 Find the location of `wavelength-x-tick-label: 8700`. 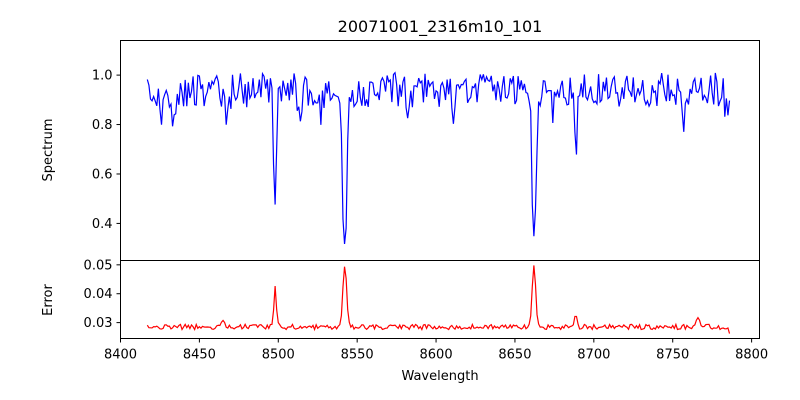

wavelength-x-tick-label: 8700 is located at coordinates (593, 355).